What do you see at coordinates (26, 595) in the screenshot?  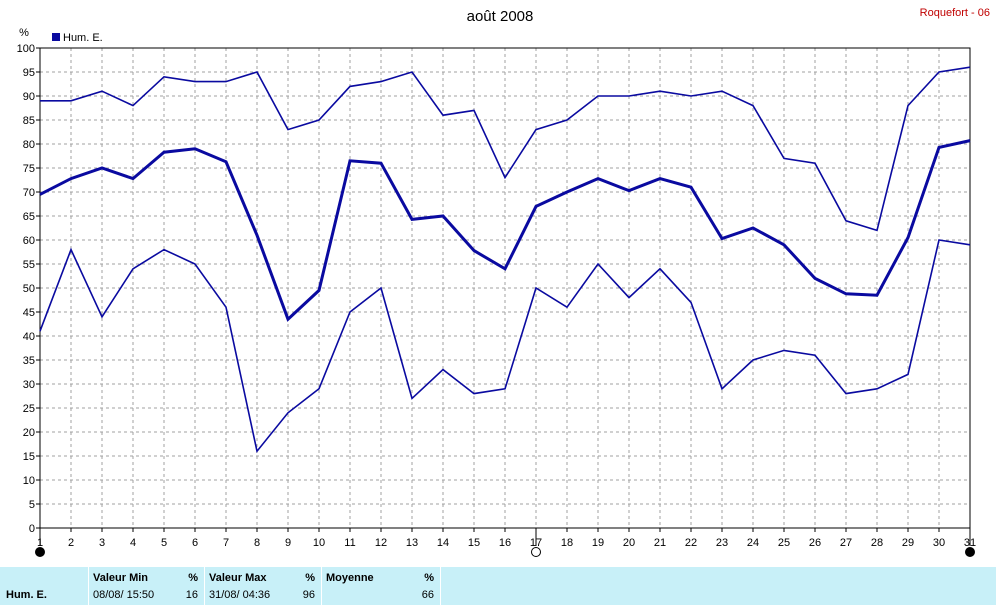 I see `summary-series-label: Hum. E.` at bounding box center [26, 595].